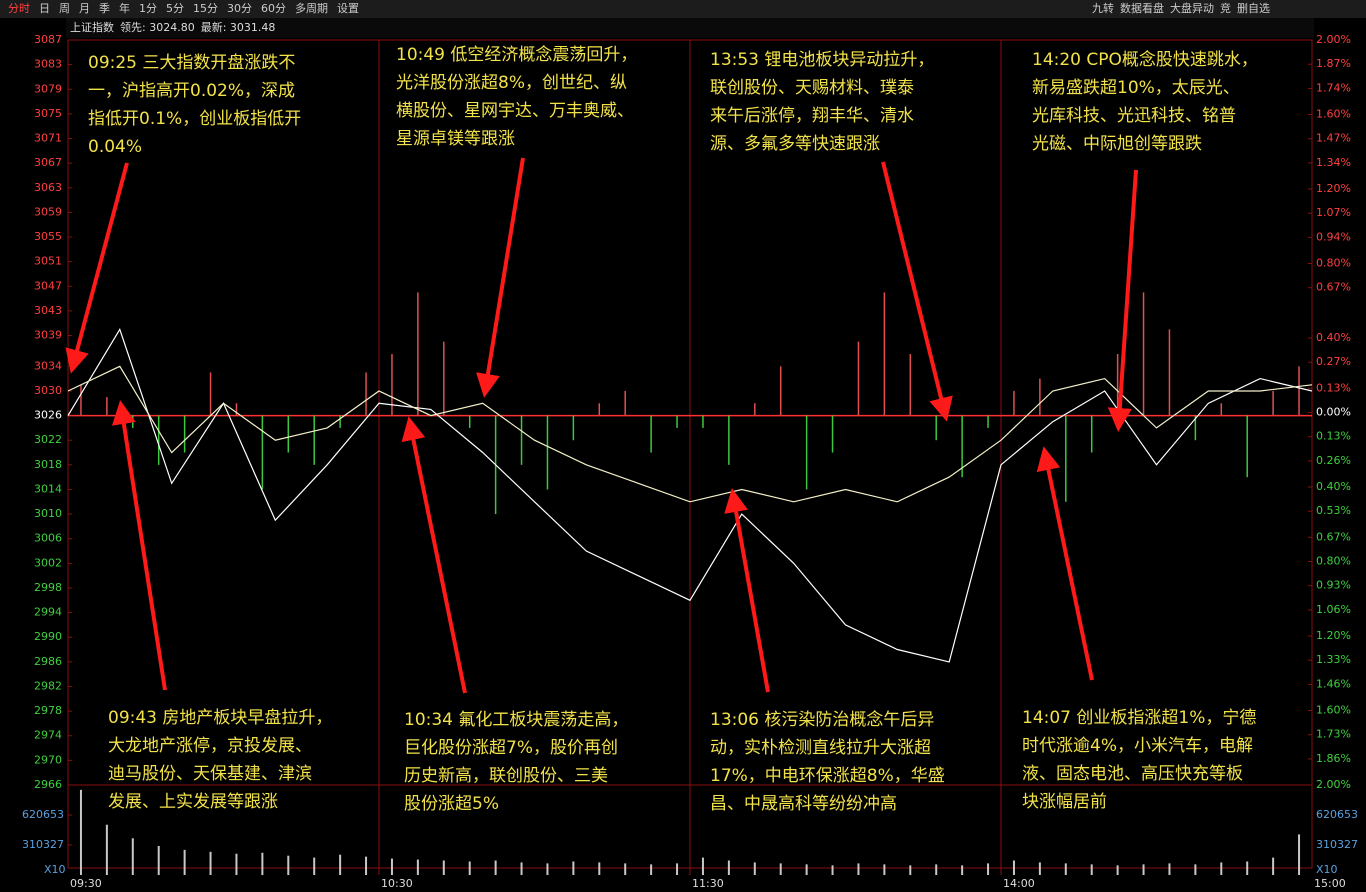 The height and width of the screenshot is (892, 1366). Describe the element at coordinates (1333, 361) in the screenshot. I see `y2-tick-label: 0.27%` at that location.